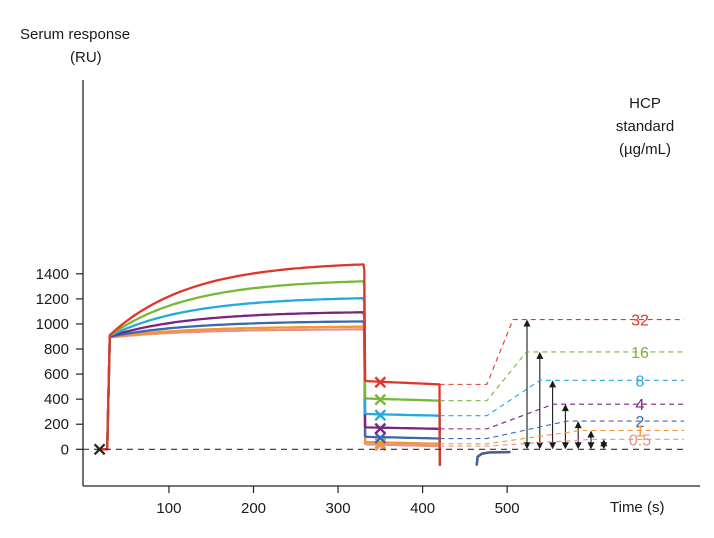  What do you see at coordinates (52, 324) in the screenshot?
I see `y-tick-label: 1000` at bounding box center [52, 324].